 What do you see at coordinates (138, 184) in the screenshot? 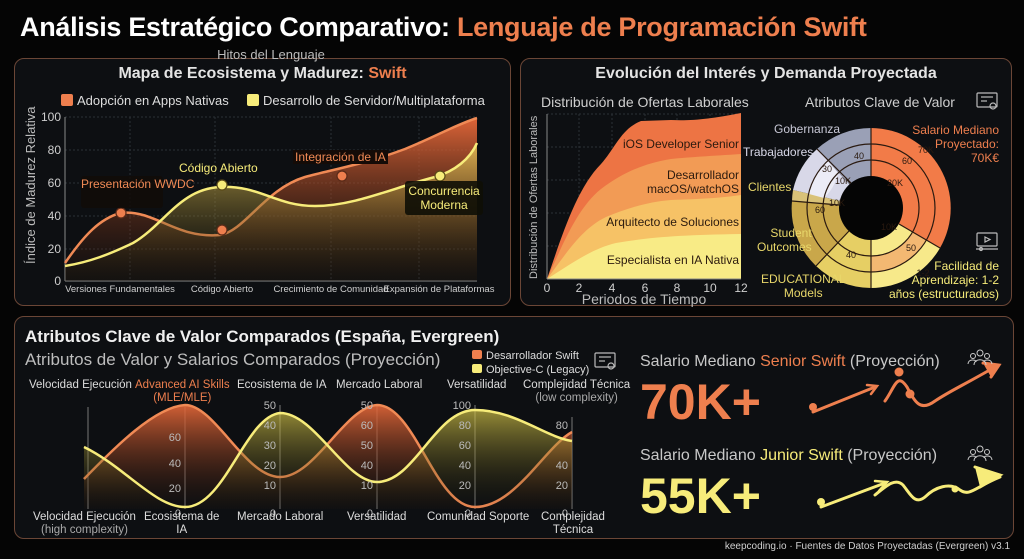
I see `annotation-wwdc: Presentación WWDC` at bounding box center [138, 184].